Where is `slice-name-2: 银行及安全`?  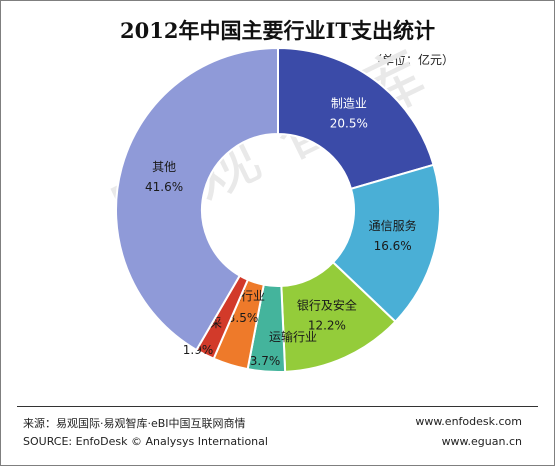 slice-name-2: 银行及安全 is located at coordinates (327, 304).